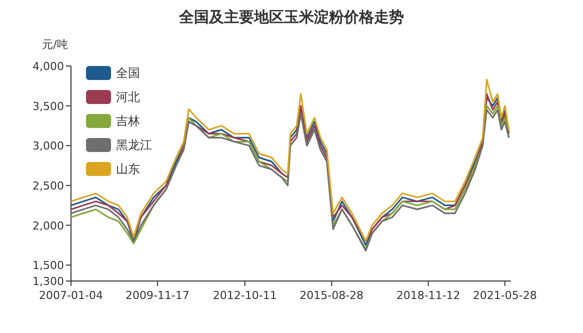 This screenshot has height=333, width=583. What do you see at coordinates (48, 281) in the screenshot?
I see `y-tick-label: 1,300` at bounding box center [48, 281].